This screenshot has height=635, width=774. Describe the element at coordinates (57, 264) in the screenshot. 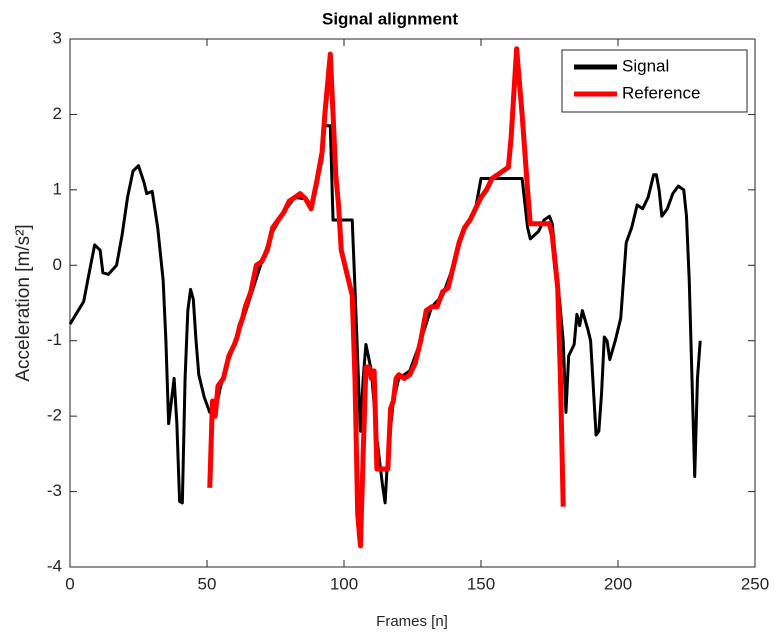

I see `y-tick-label: 0` at that location.